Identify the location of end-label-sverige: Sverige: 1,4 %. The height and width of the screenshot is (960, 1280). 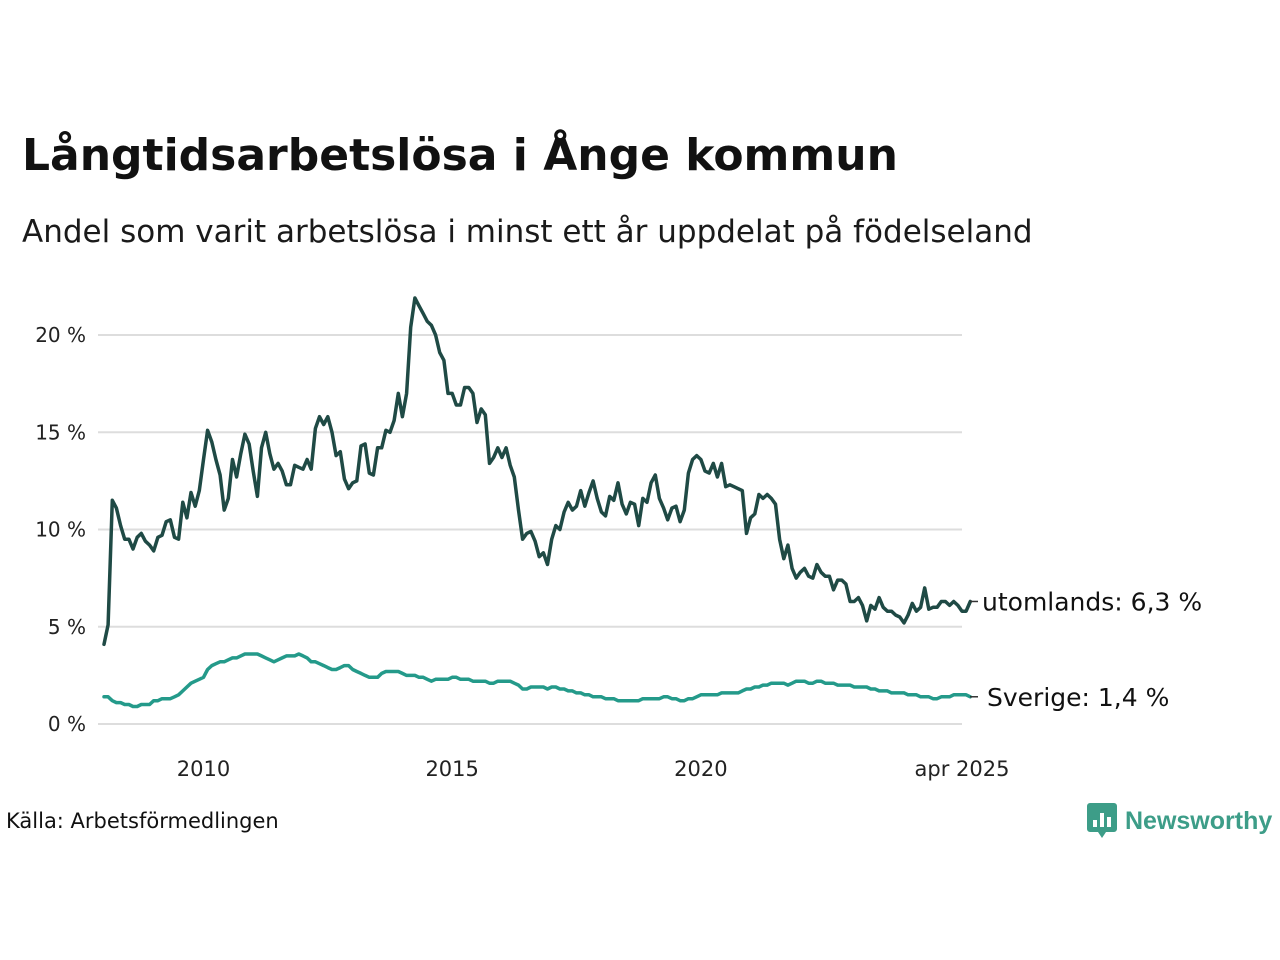
(1078, 697).